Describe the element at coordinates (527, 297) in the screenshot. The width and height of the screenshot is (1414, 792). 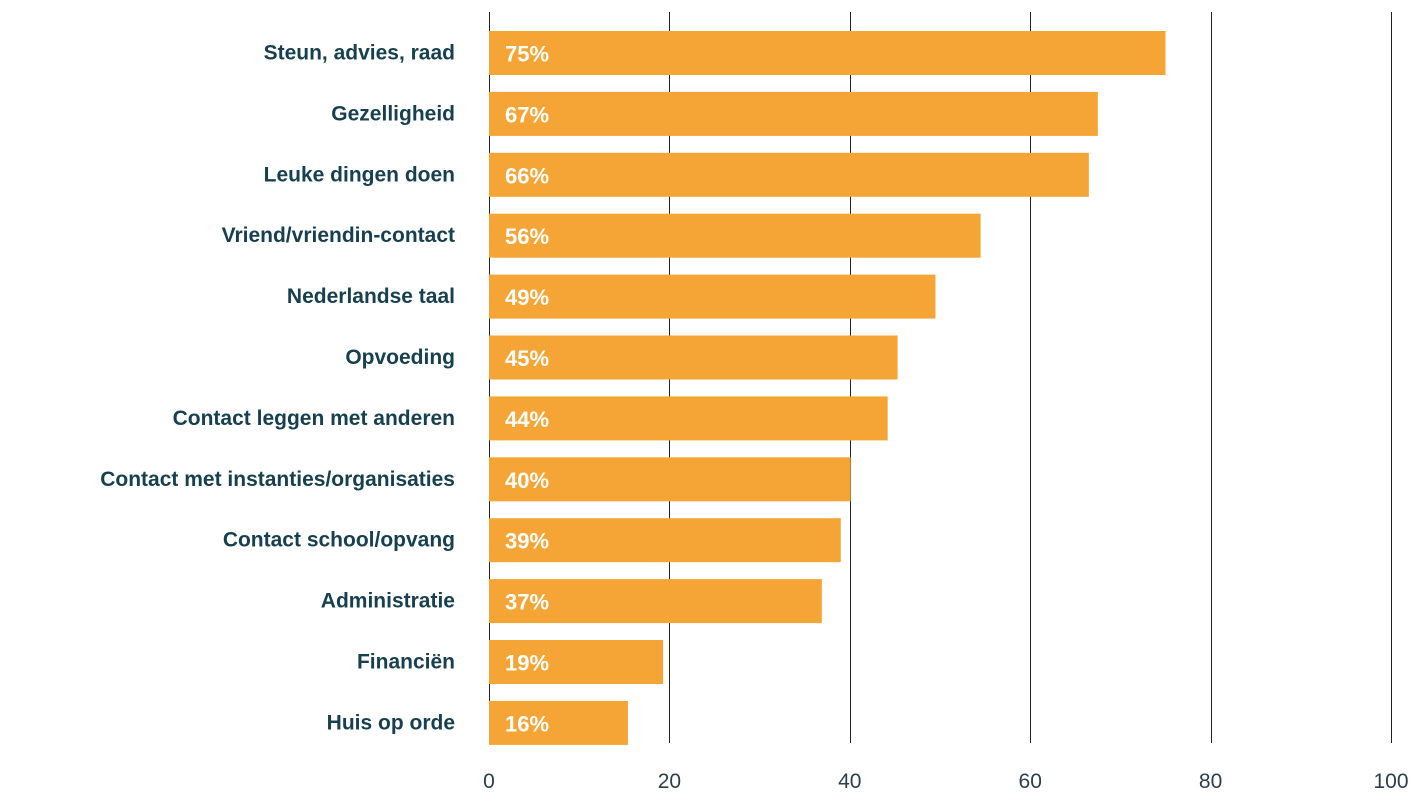
I see `bar-value-label: 49%` at that location.